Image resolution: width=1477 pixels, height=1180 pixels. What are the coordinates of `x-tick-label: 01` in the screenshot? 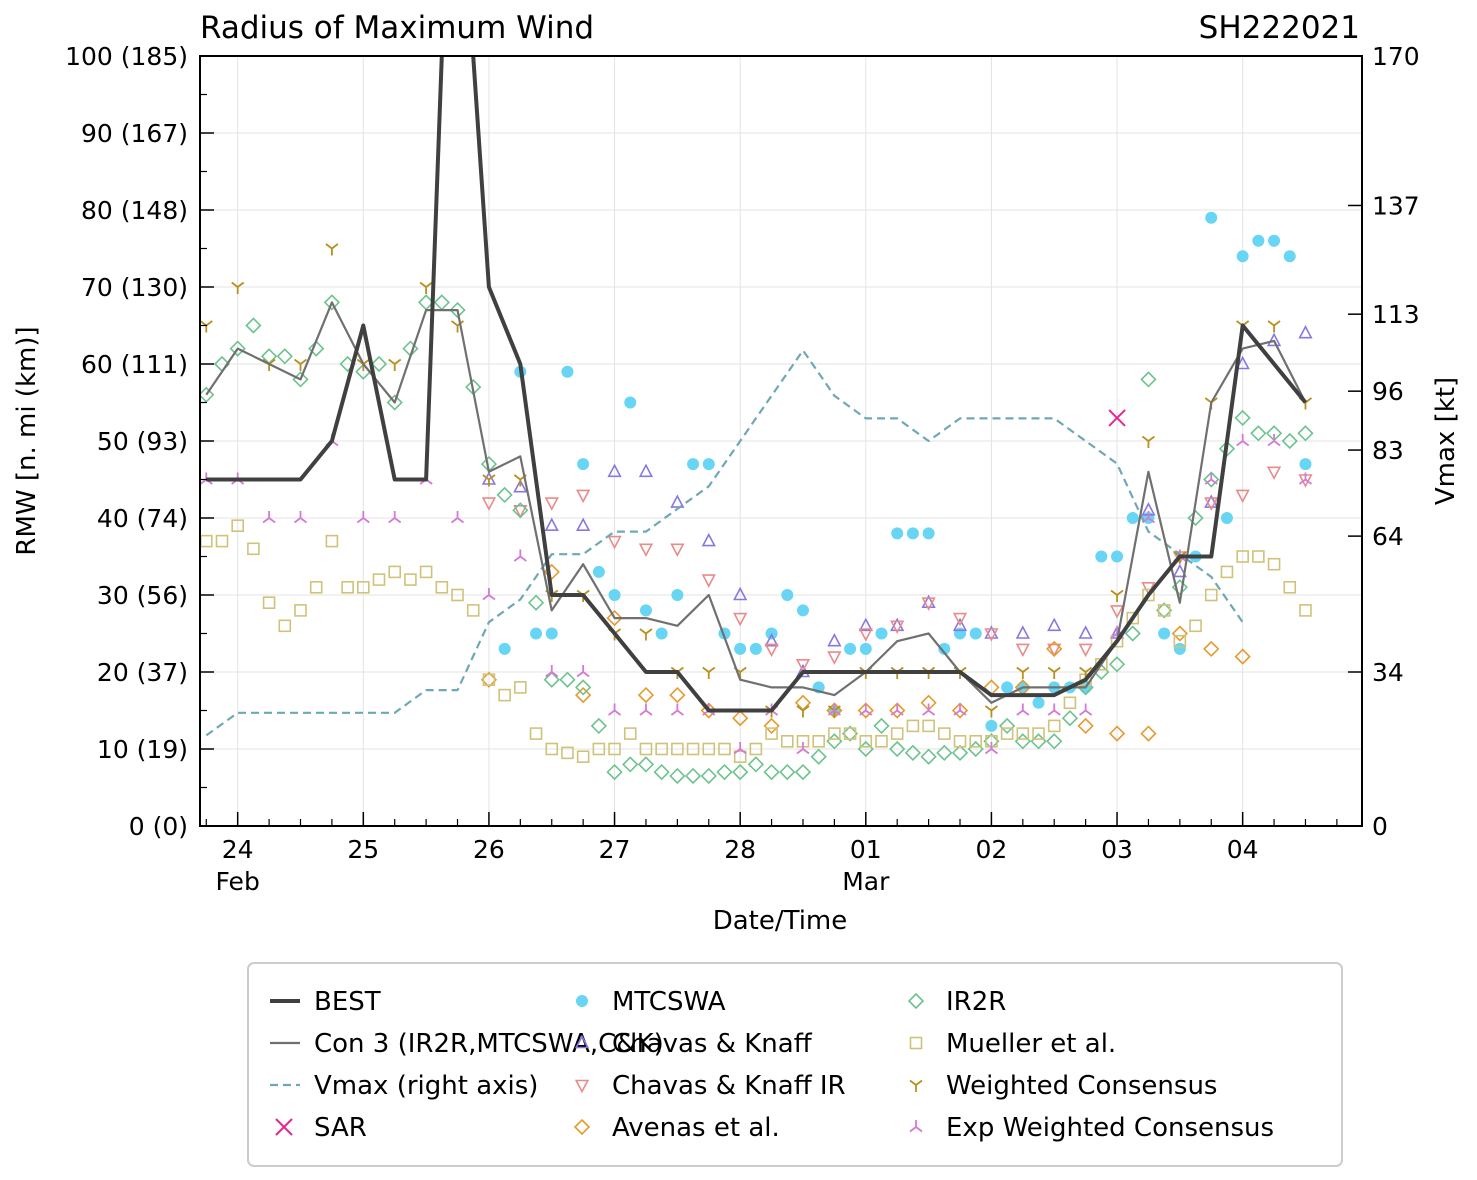 It's located at (866, 849).